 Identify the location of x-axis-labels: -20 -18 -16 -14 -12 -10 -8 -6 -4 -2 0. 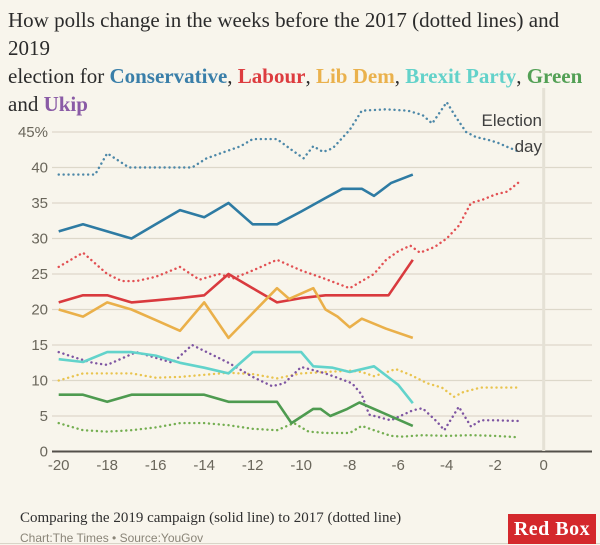
(298, 465).